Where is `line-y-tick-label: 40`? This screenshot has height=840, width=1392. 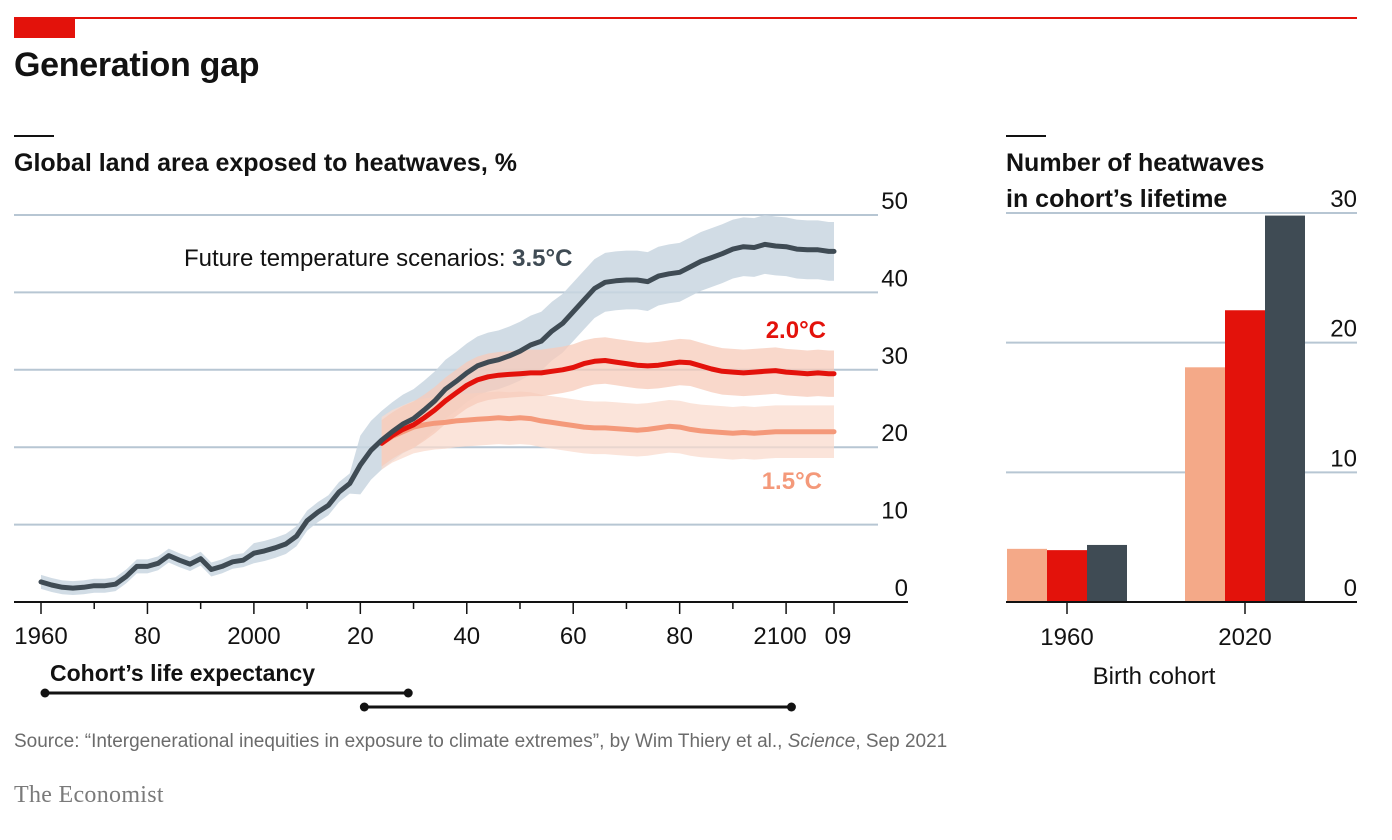
line-y-tick-label: 40 is located at coordinates (894, 278).